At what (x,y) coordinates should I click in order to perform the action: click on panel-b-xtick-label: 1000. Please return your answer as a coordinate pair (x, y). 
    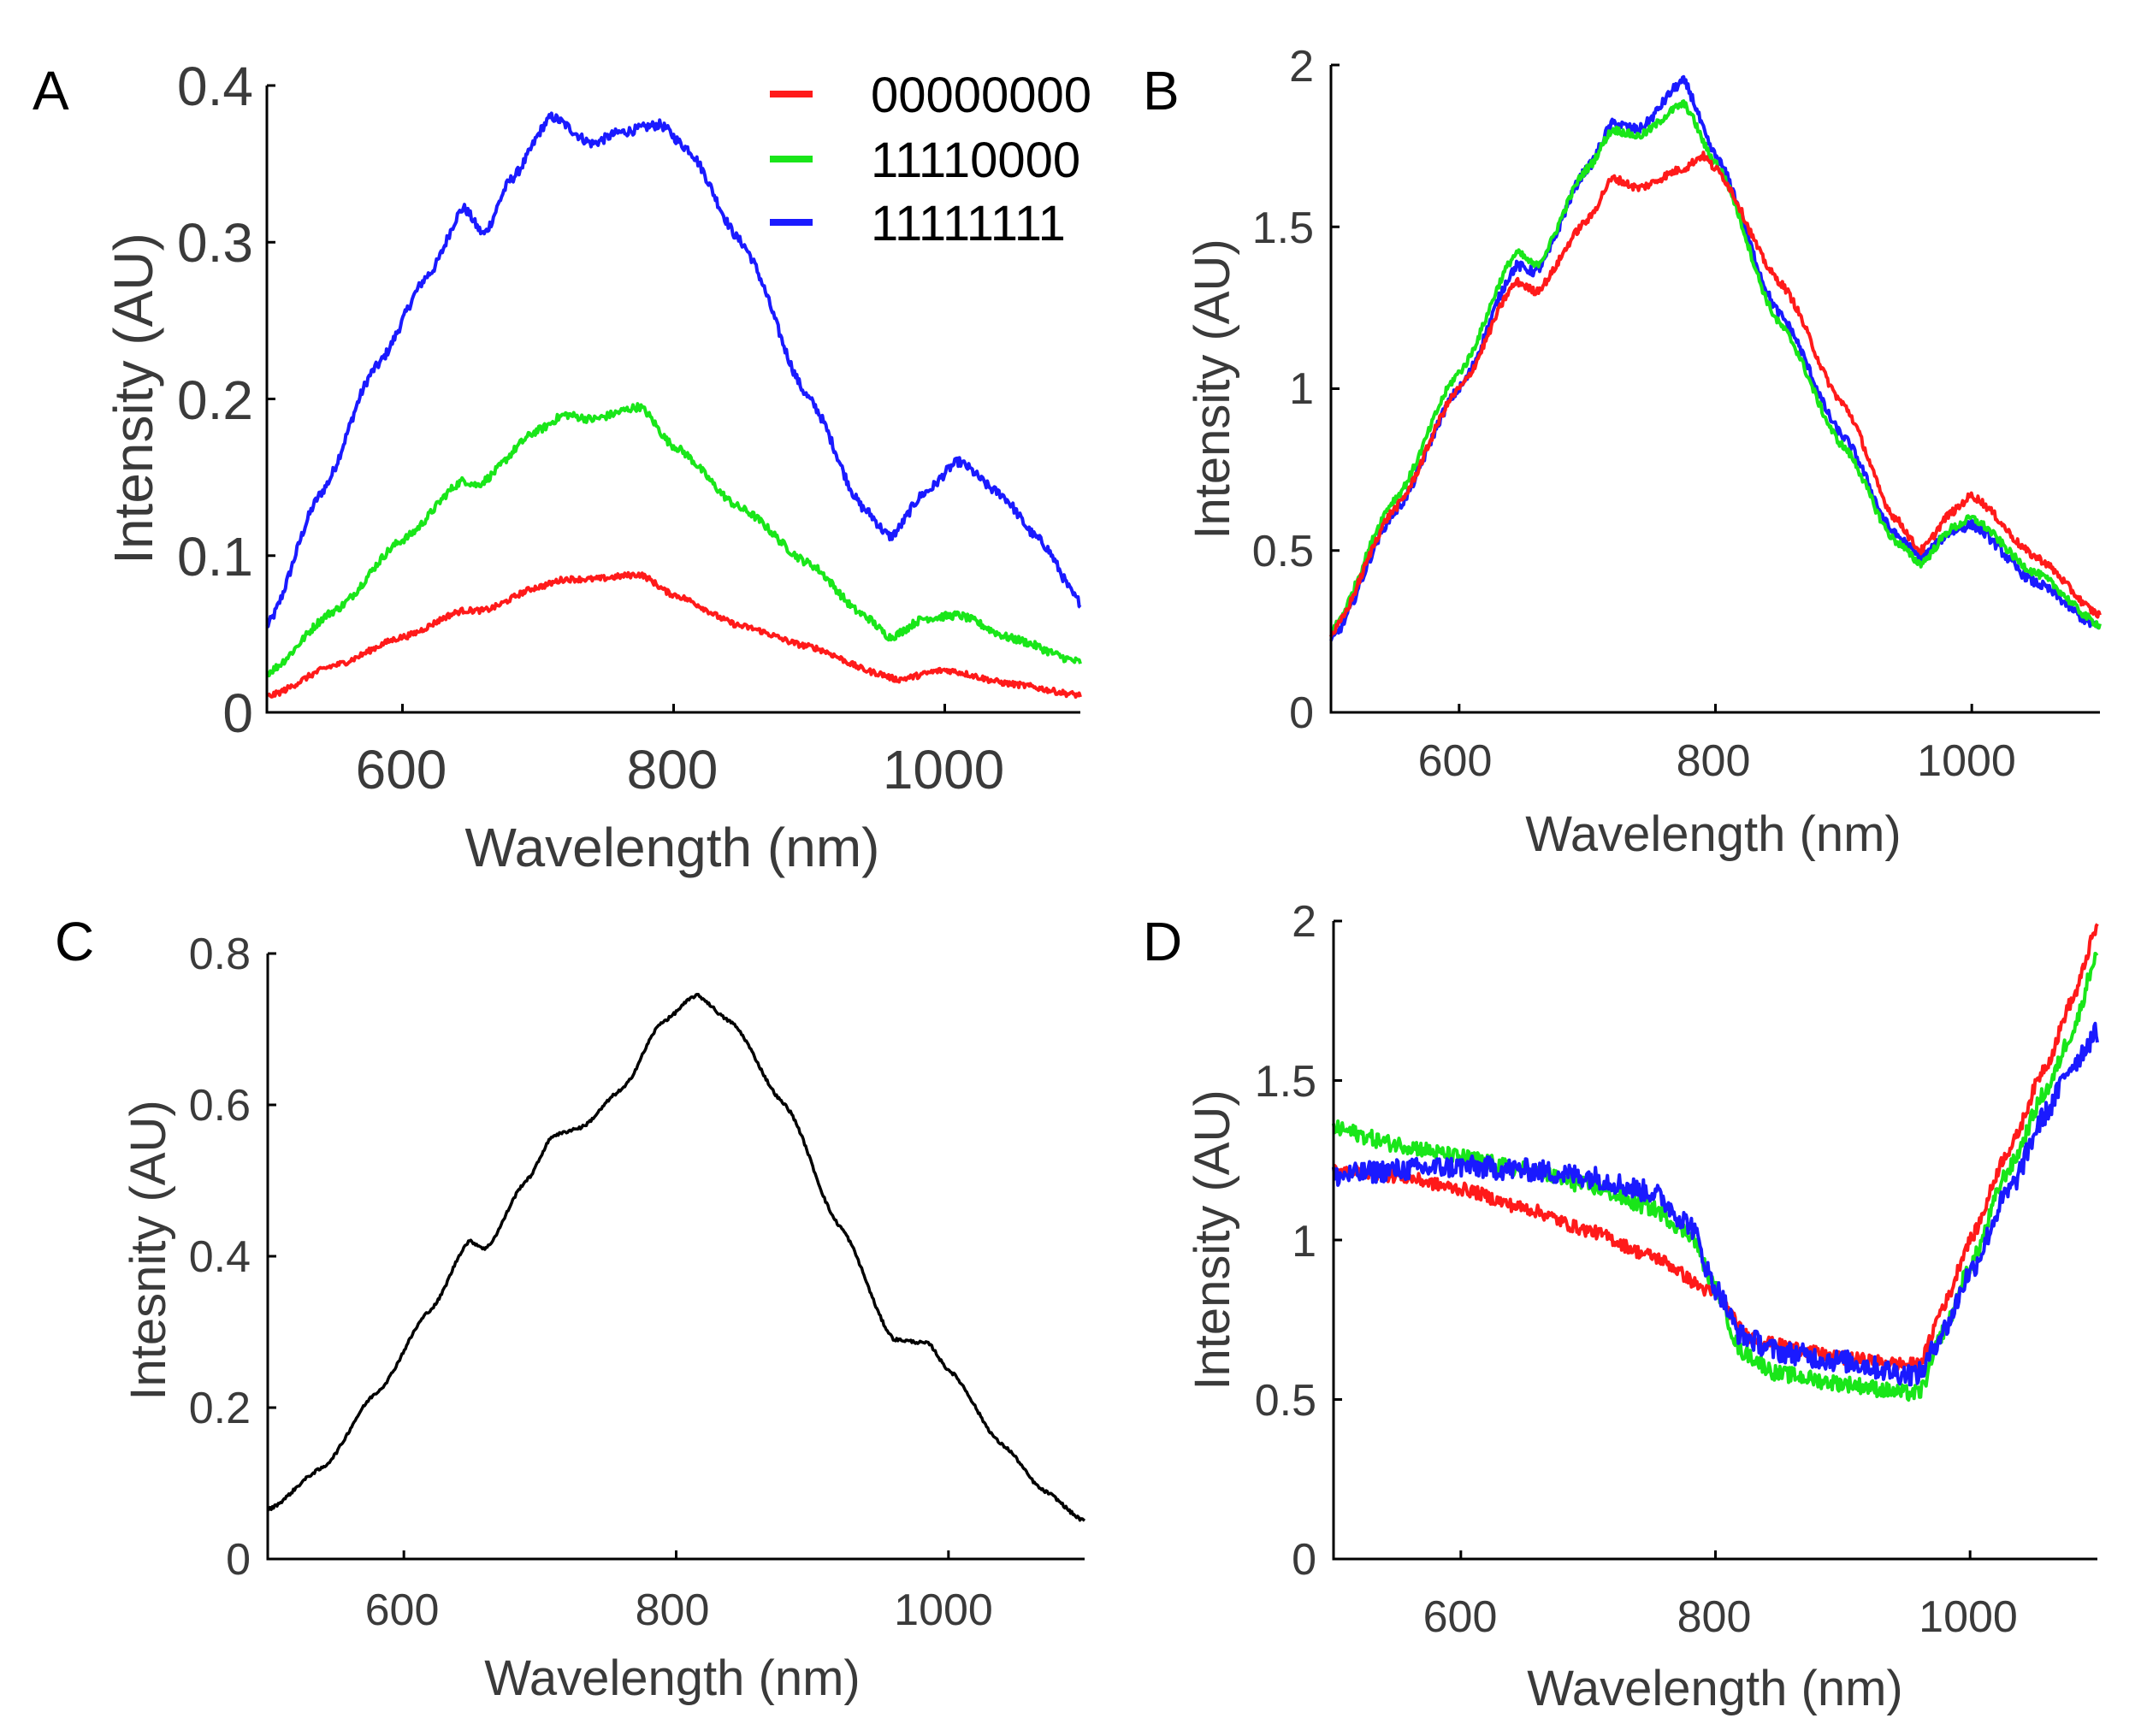
    Looking at the image, I should click on (1966, 761).